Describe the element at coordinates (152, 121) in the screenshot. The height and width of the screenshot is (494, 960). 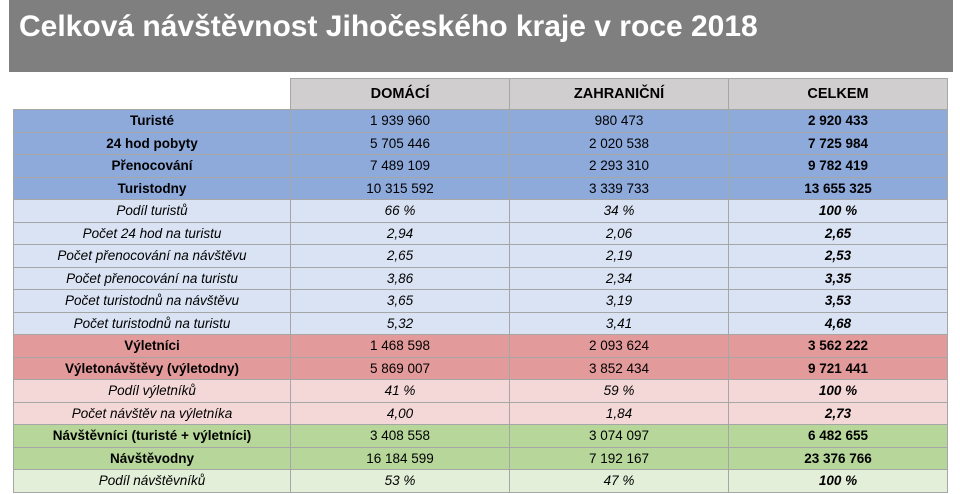
I see `row-label: Turisté` at that location.